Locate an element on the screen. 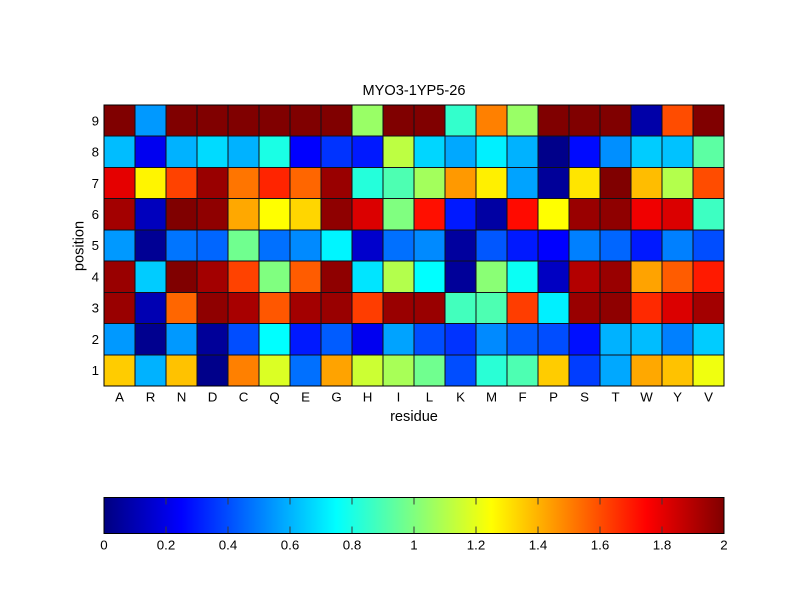  svg-text: 0 is located at coordinates (103, 545).